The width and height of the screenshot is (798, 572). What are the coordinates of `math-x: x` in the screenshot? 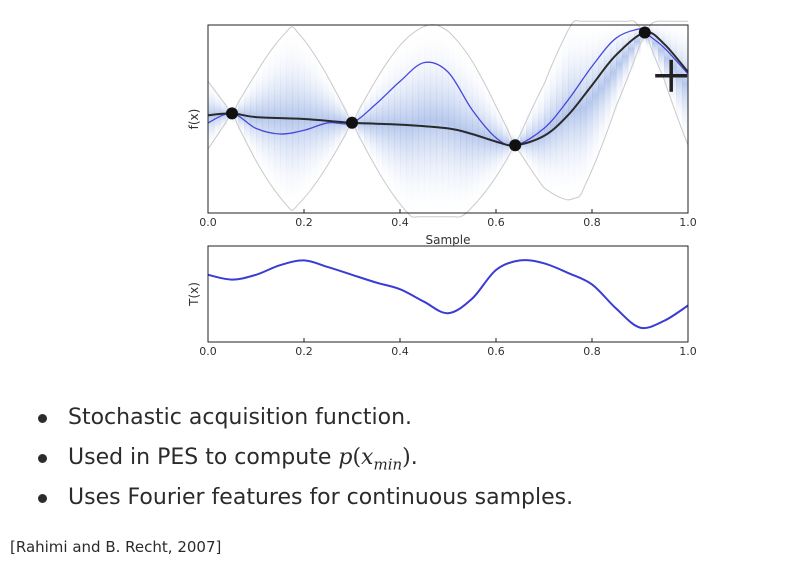 It's located at (367, 457).